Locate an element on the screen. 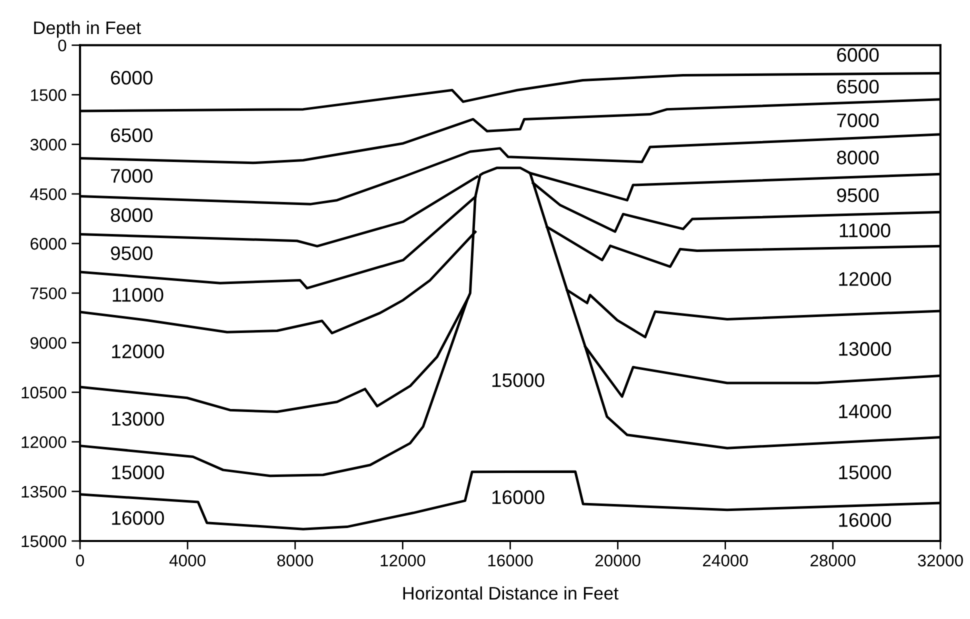 This screenshot has width=970, height=619. x-tick-label: 0 is located at coordinates (80, 560).